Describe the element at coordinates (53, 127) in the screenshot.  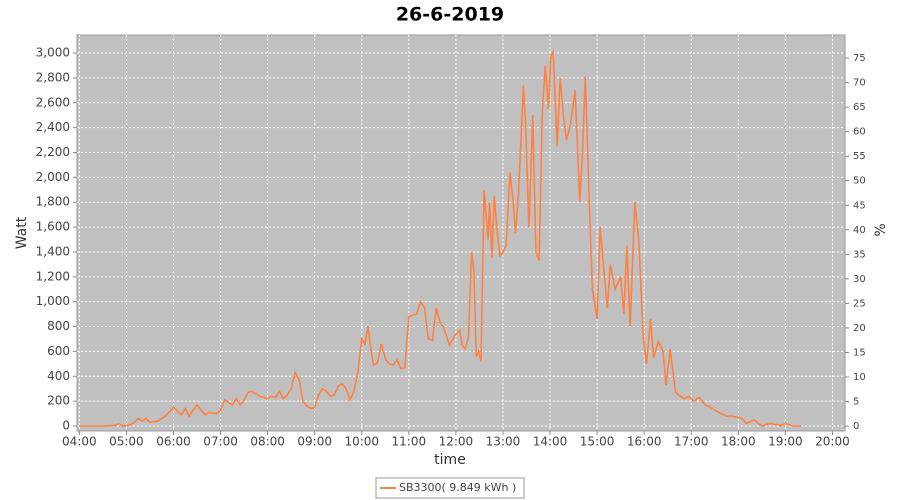
I see `y-tick-label: 2,400` at that location.